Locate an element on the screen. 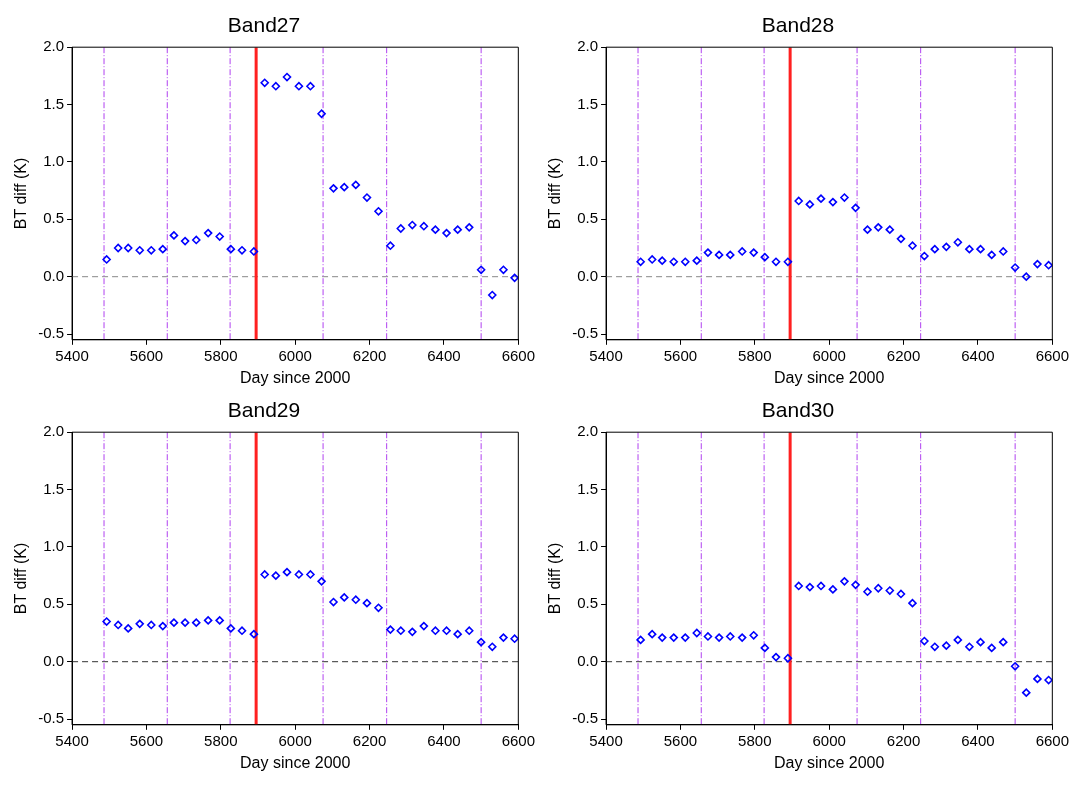  chart-title: Band28 is located at coordinates (798, 25).